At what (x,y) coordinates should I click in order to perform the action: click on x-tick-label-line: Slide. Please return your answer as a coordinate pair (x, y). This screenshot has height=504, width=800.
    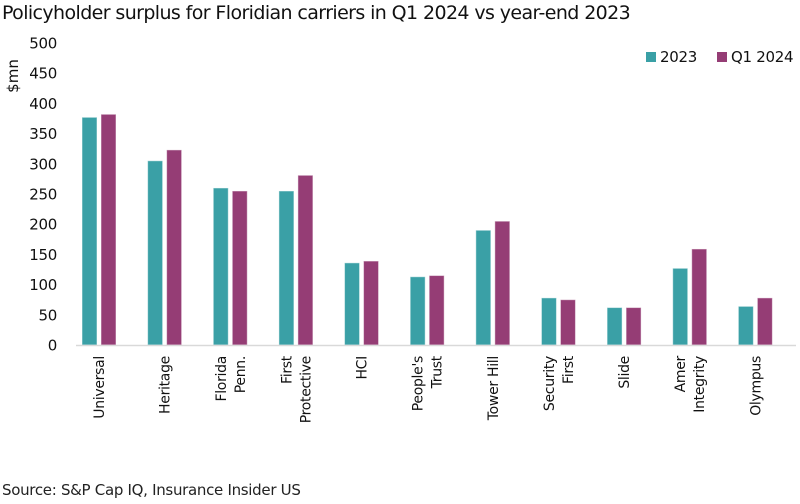
    Looking at the image, I should click on (625, 372).